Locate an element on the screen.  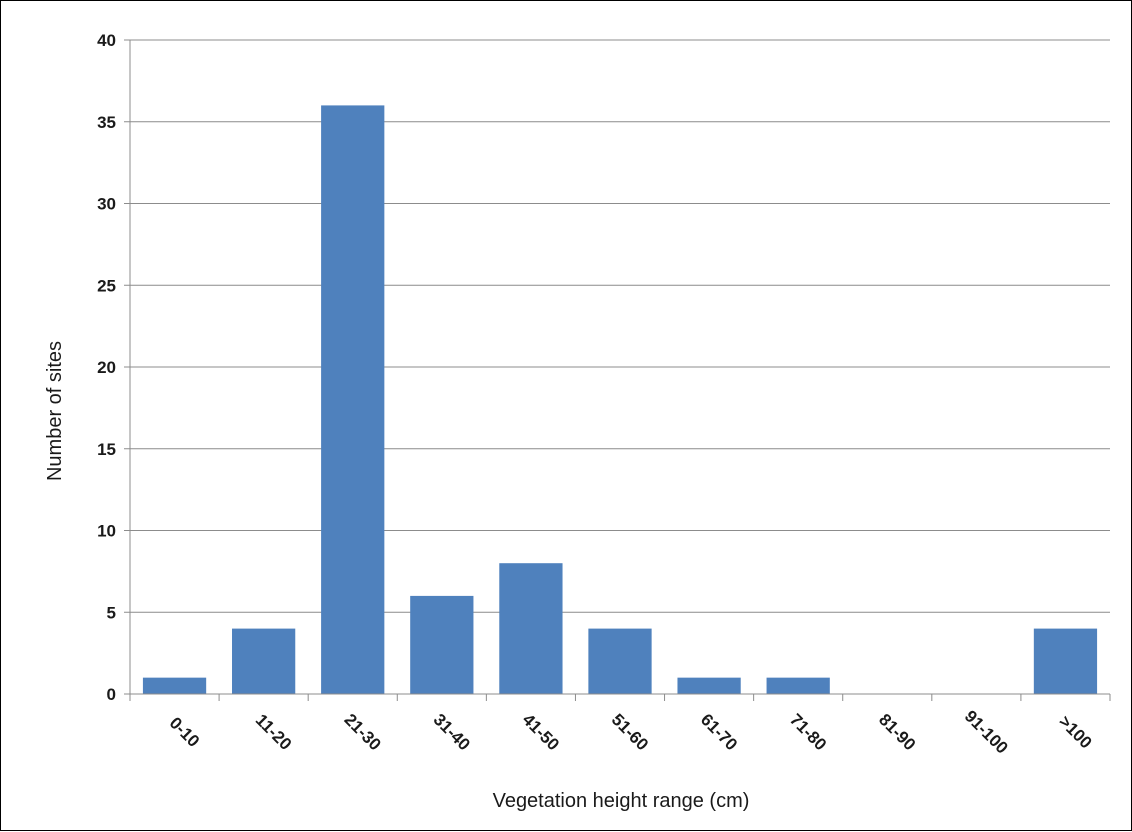
y-tick-label: 0 is located at coordinates (111, 694).